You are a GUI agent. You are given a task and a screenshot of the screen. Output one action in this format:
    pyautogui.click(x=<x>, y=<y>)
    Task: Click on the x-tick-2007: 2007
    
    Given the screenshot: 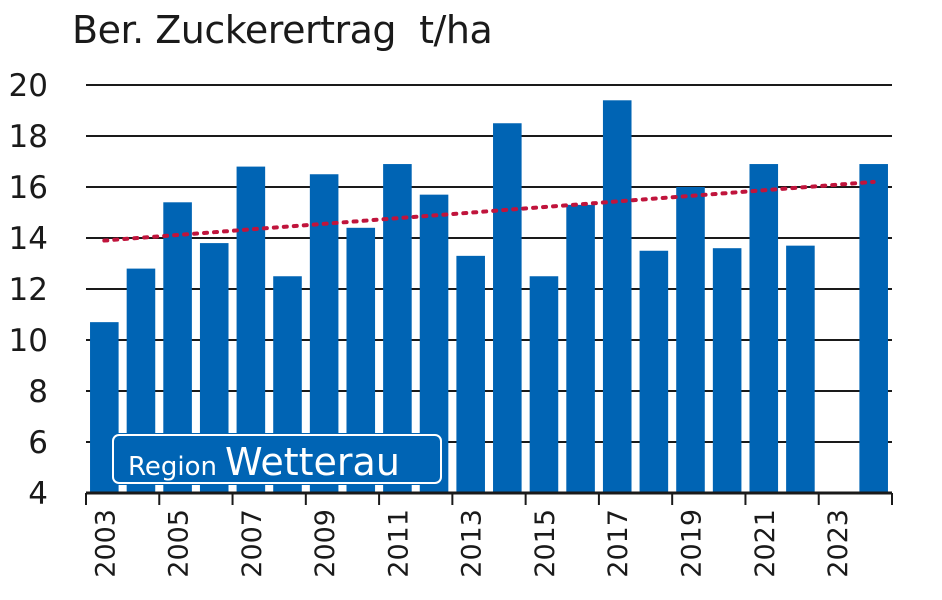 What is the action you would take?
    pyautogui.click(x=252, y=543)
    